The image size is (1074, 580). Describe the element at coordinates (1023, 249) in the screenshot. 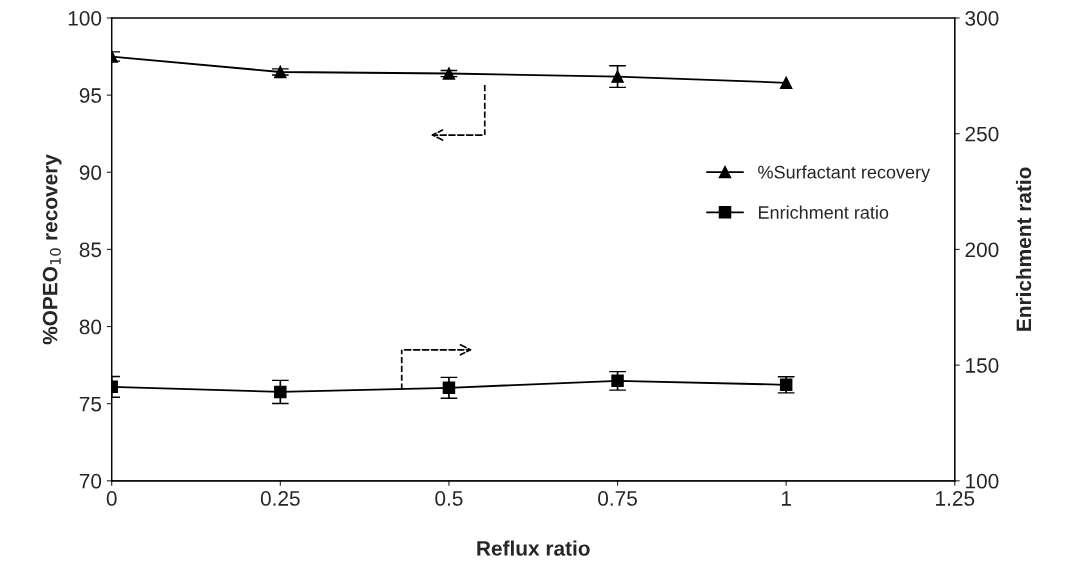

I see `y2-axis-title: Enrichment ratio` at that location.